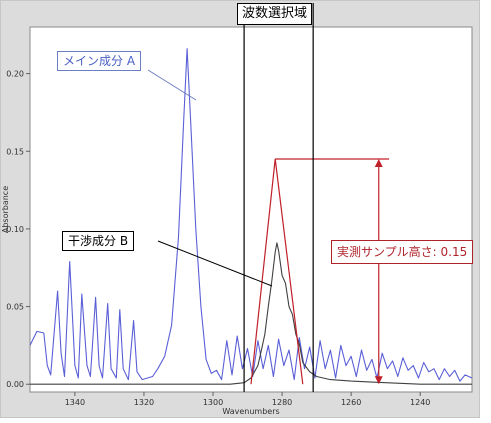 Image resolution: width=491 pixels, height=423 pixels. Describe the element at coordinates (351, 402) in the screenshot. I see `x-tick-label: 1260` at that location.